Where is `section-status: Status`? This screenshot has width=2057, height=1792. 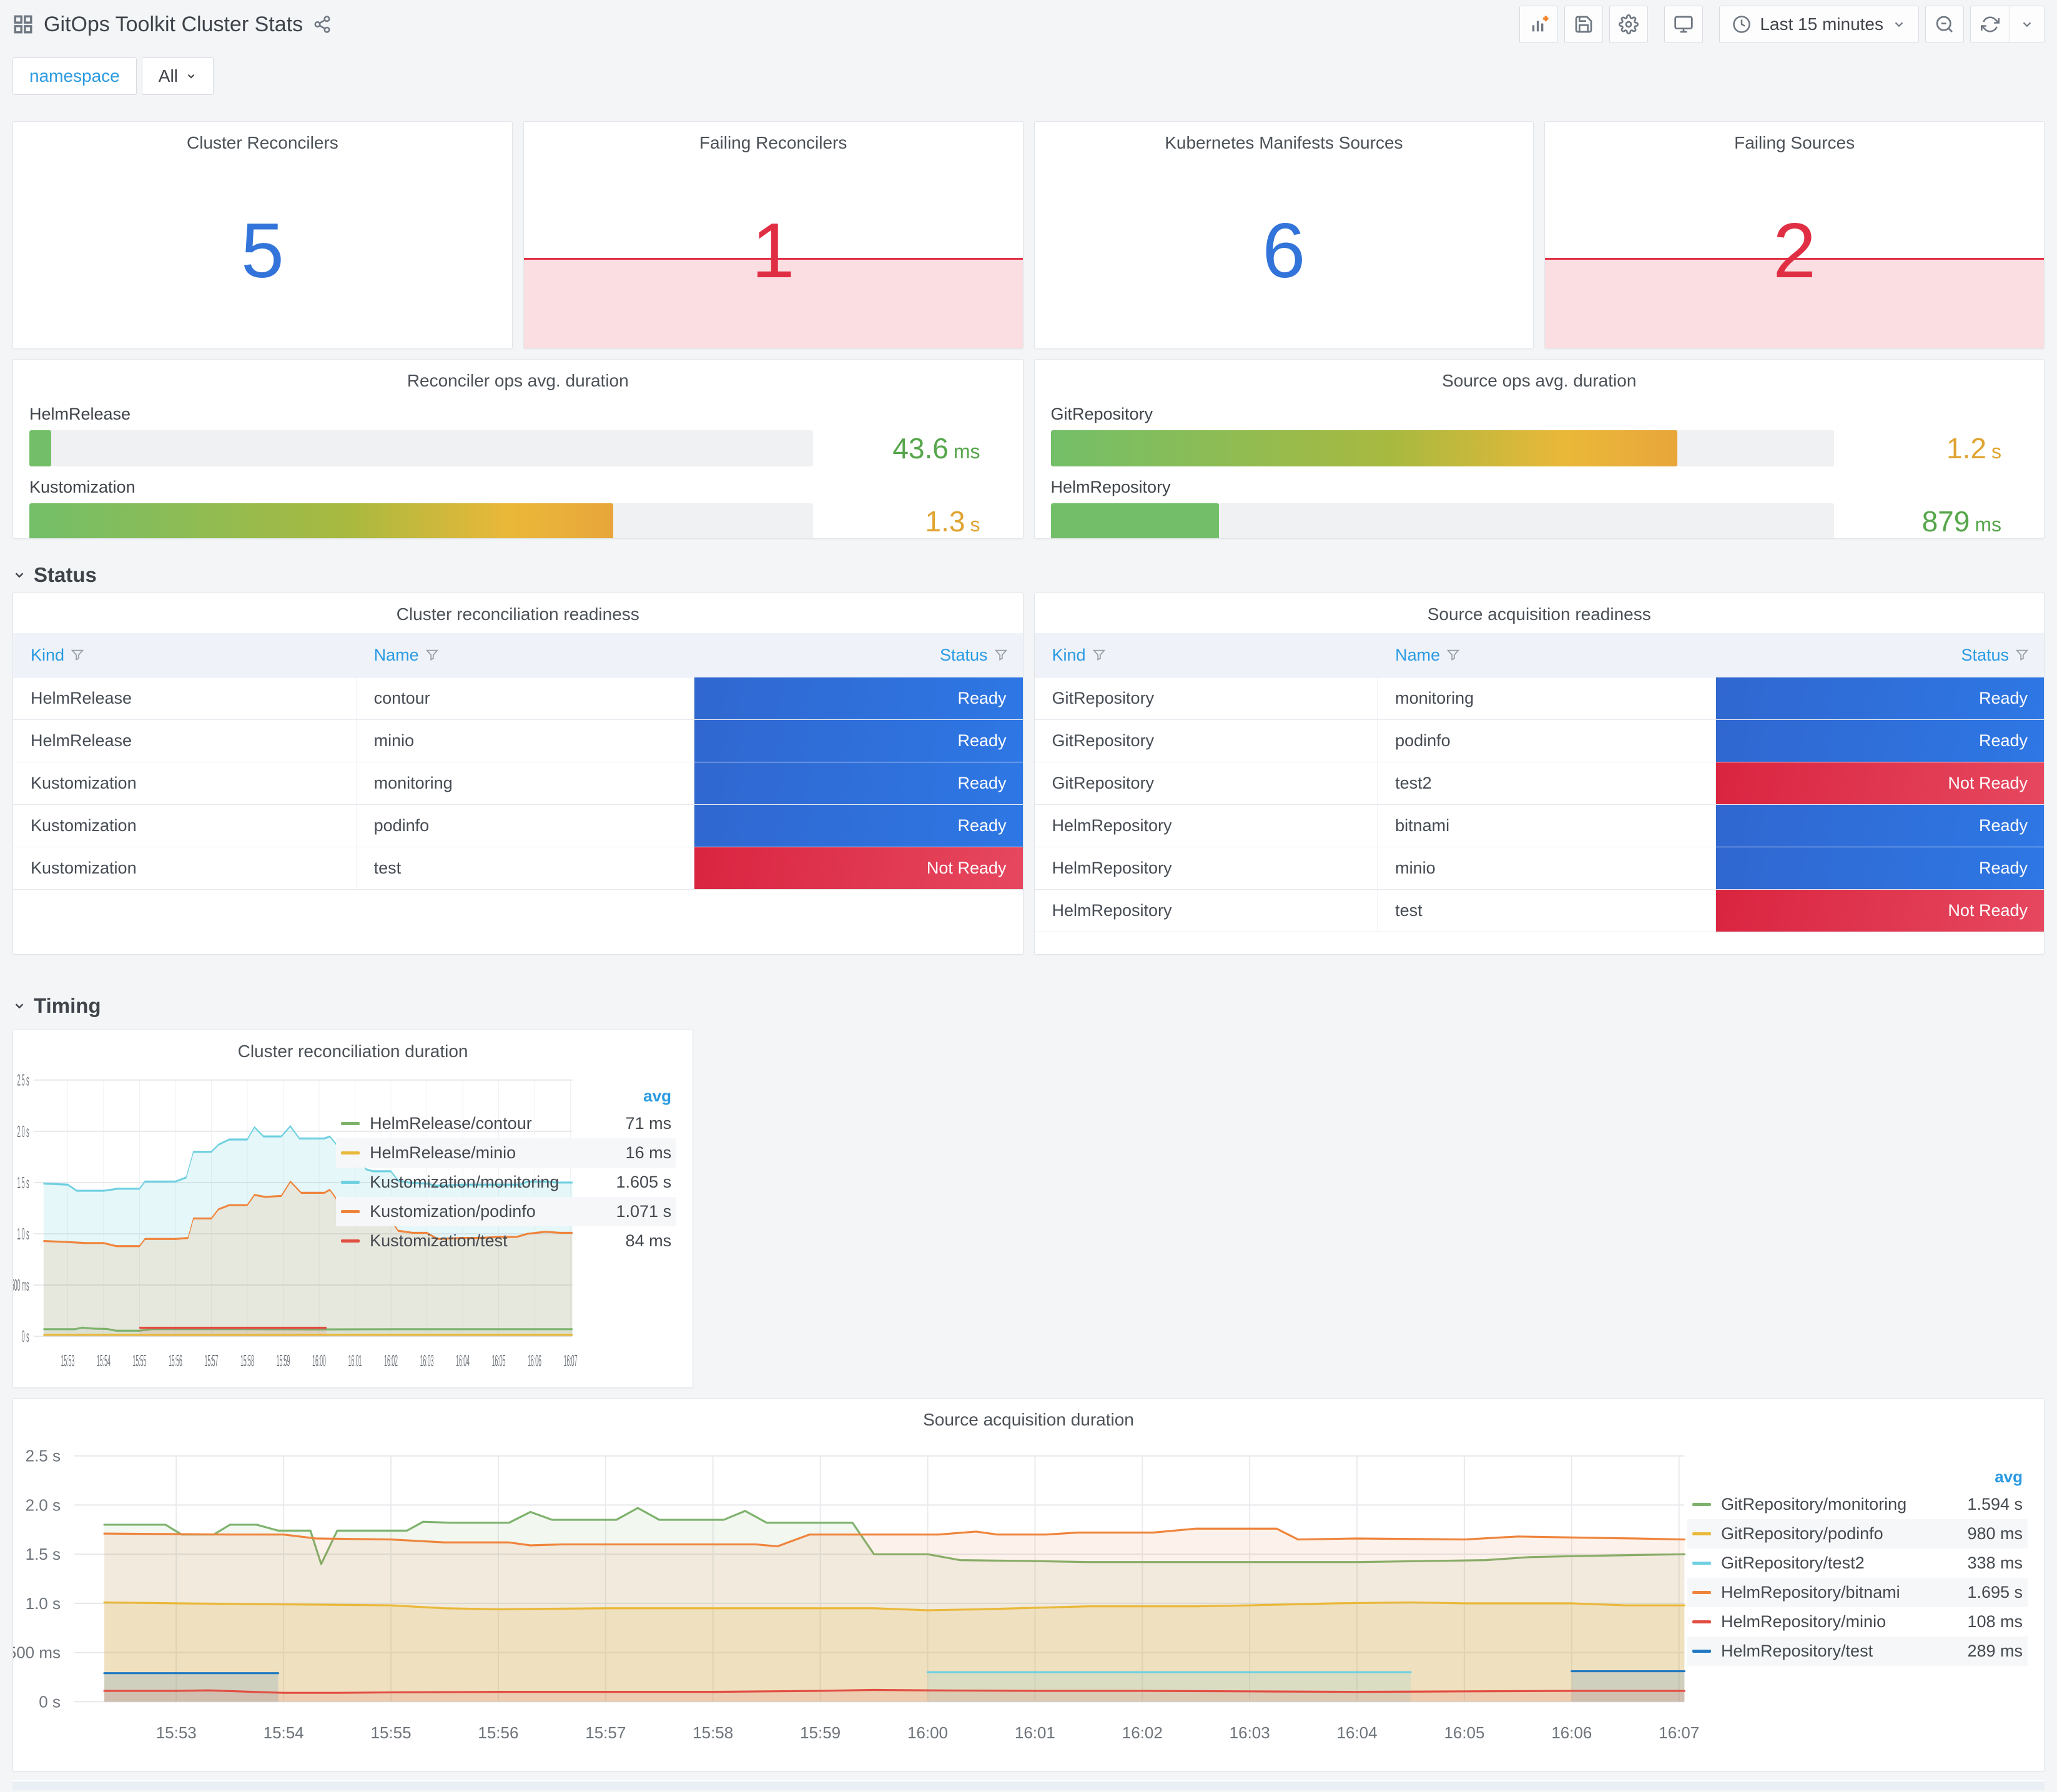
section-status: Status is located at coordinates (1028, 575).